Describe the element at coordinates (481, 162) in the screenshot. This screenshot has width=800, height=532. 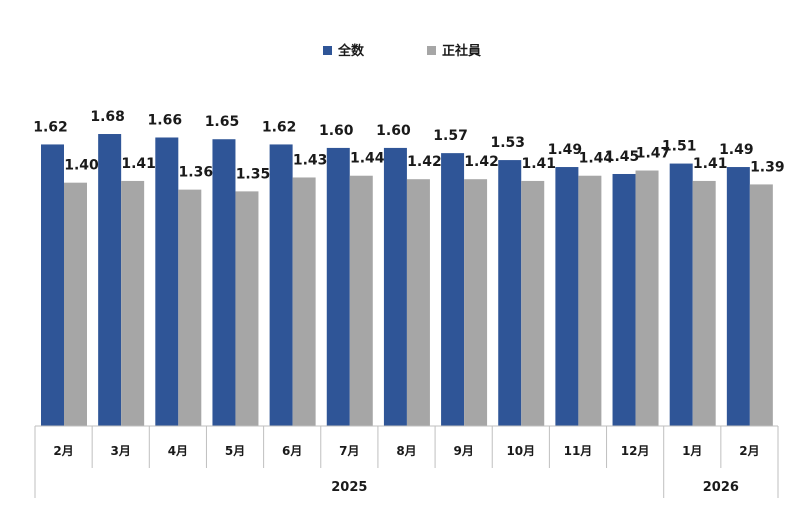
I see `data-label-seishain-7: 1.42` at that location.